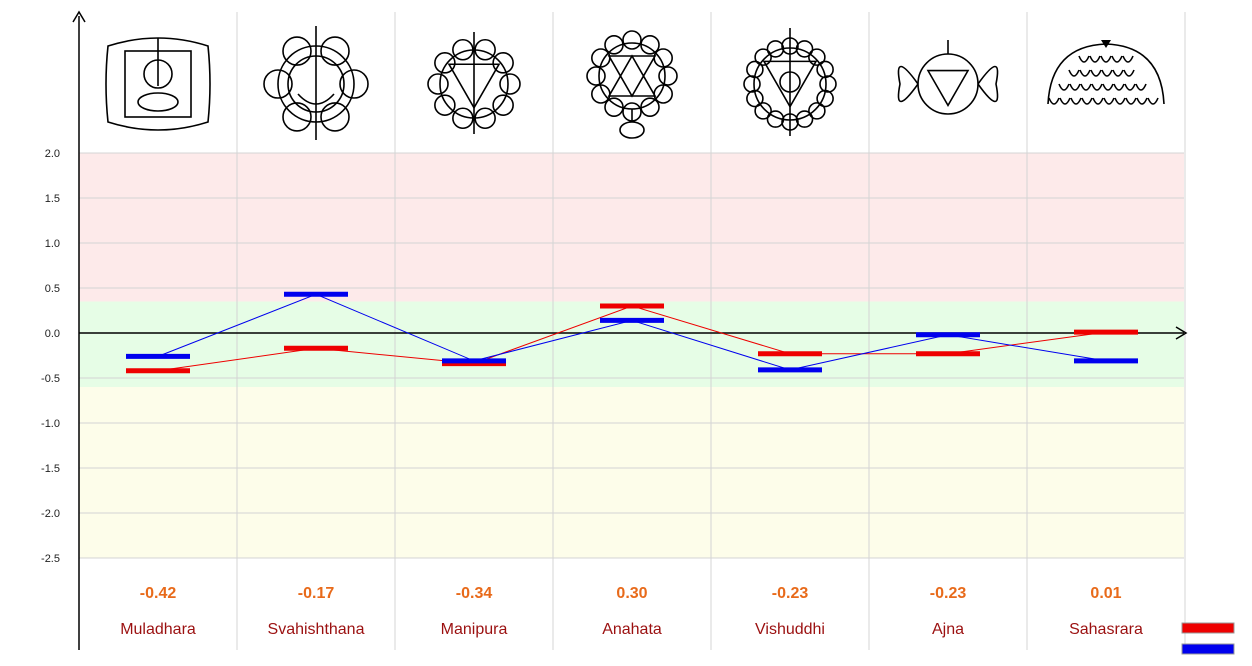 The width and height of the screenshot is (1252, 666). Describe the element at coordinates (632, 84) in the screenshot. I see `anahata-chakra-icon` at that location.